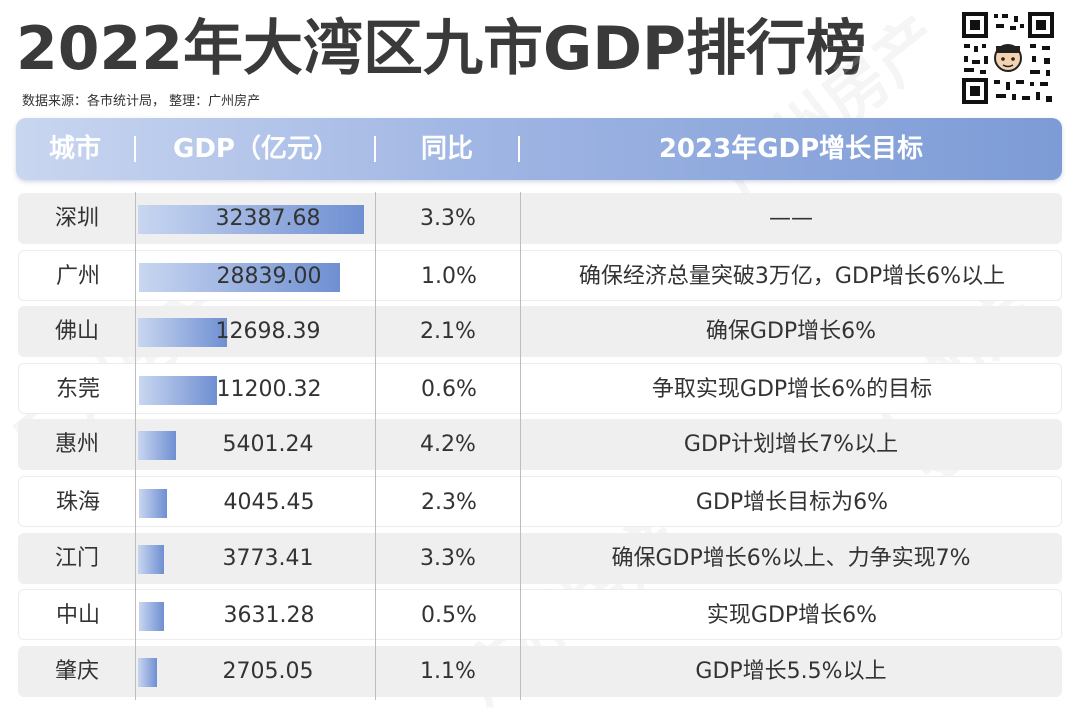 The image size is (1080, 721). Describe the element at coordinates (449, 502) in the screenshot. I see `yoy-cell: 2.3%` at that location.